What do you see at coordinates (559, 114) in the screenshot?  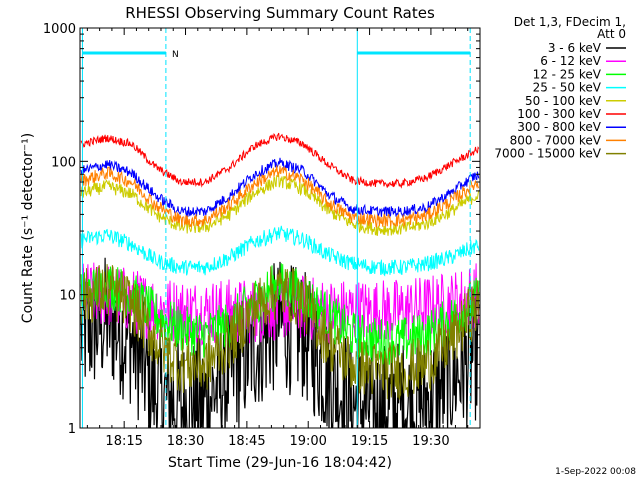 I see `legend-label-6: 100 - 300 keV` at bounding box center [559, 114].